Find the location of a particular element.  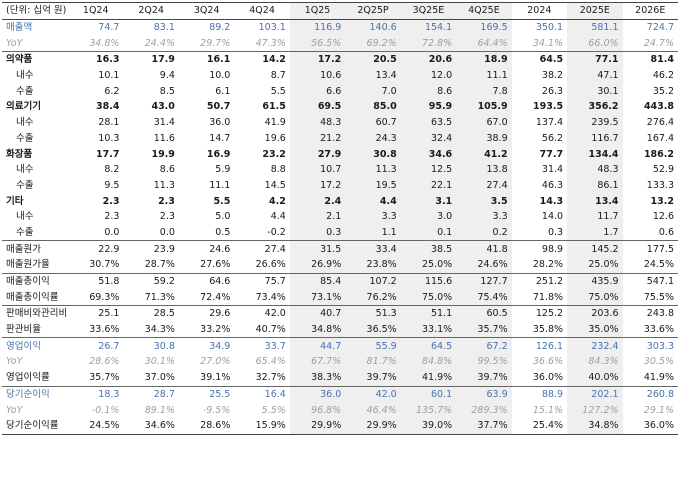

table-cell: 84.3% is located at coordinates (595, 362).